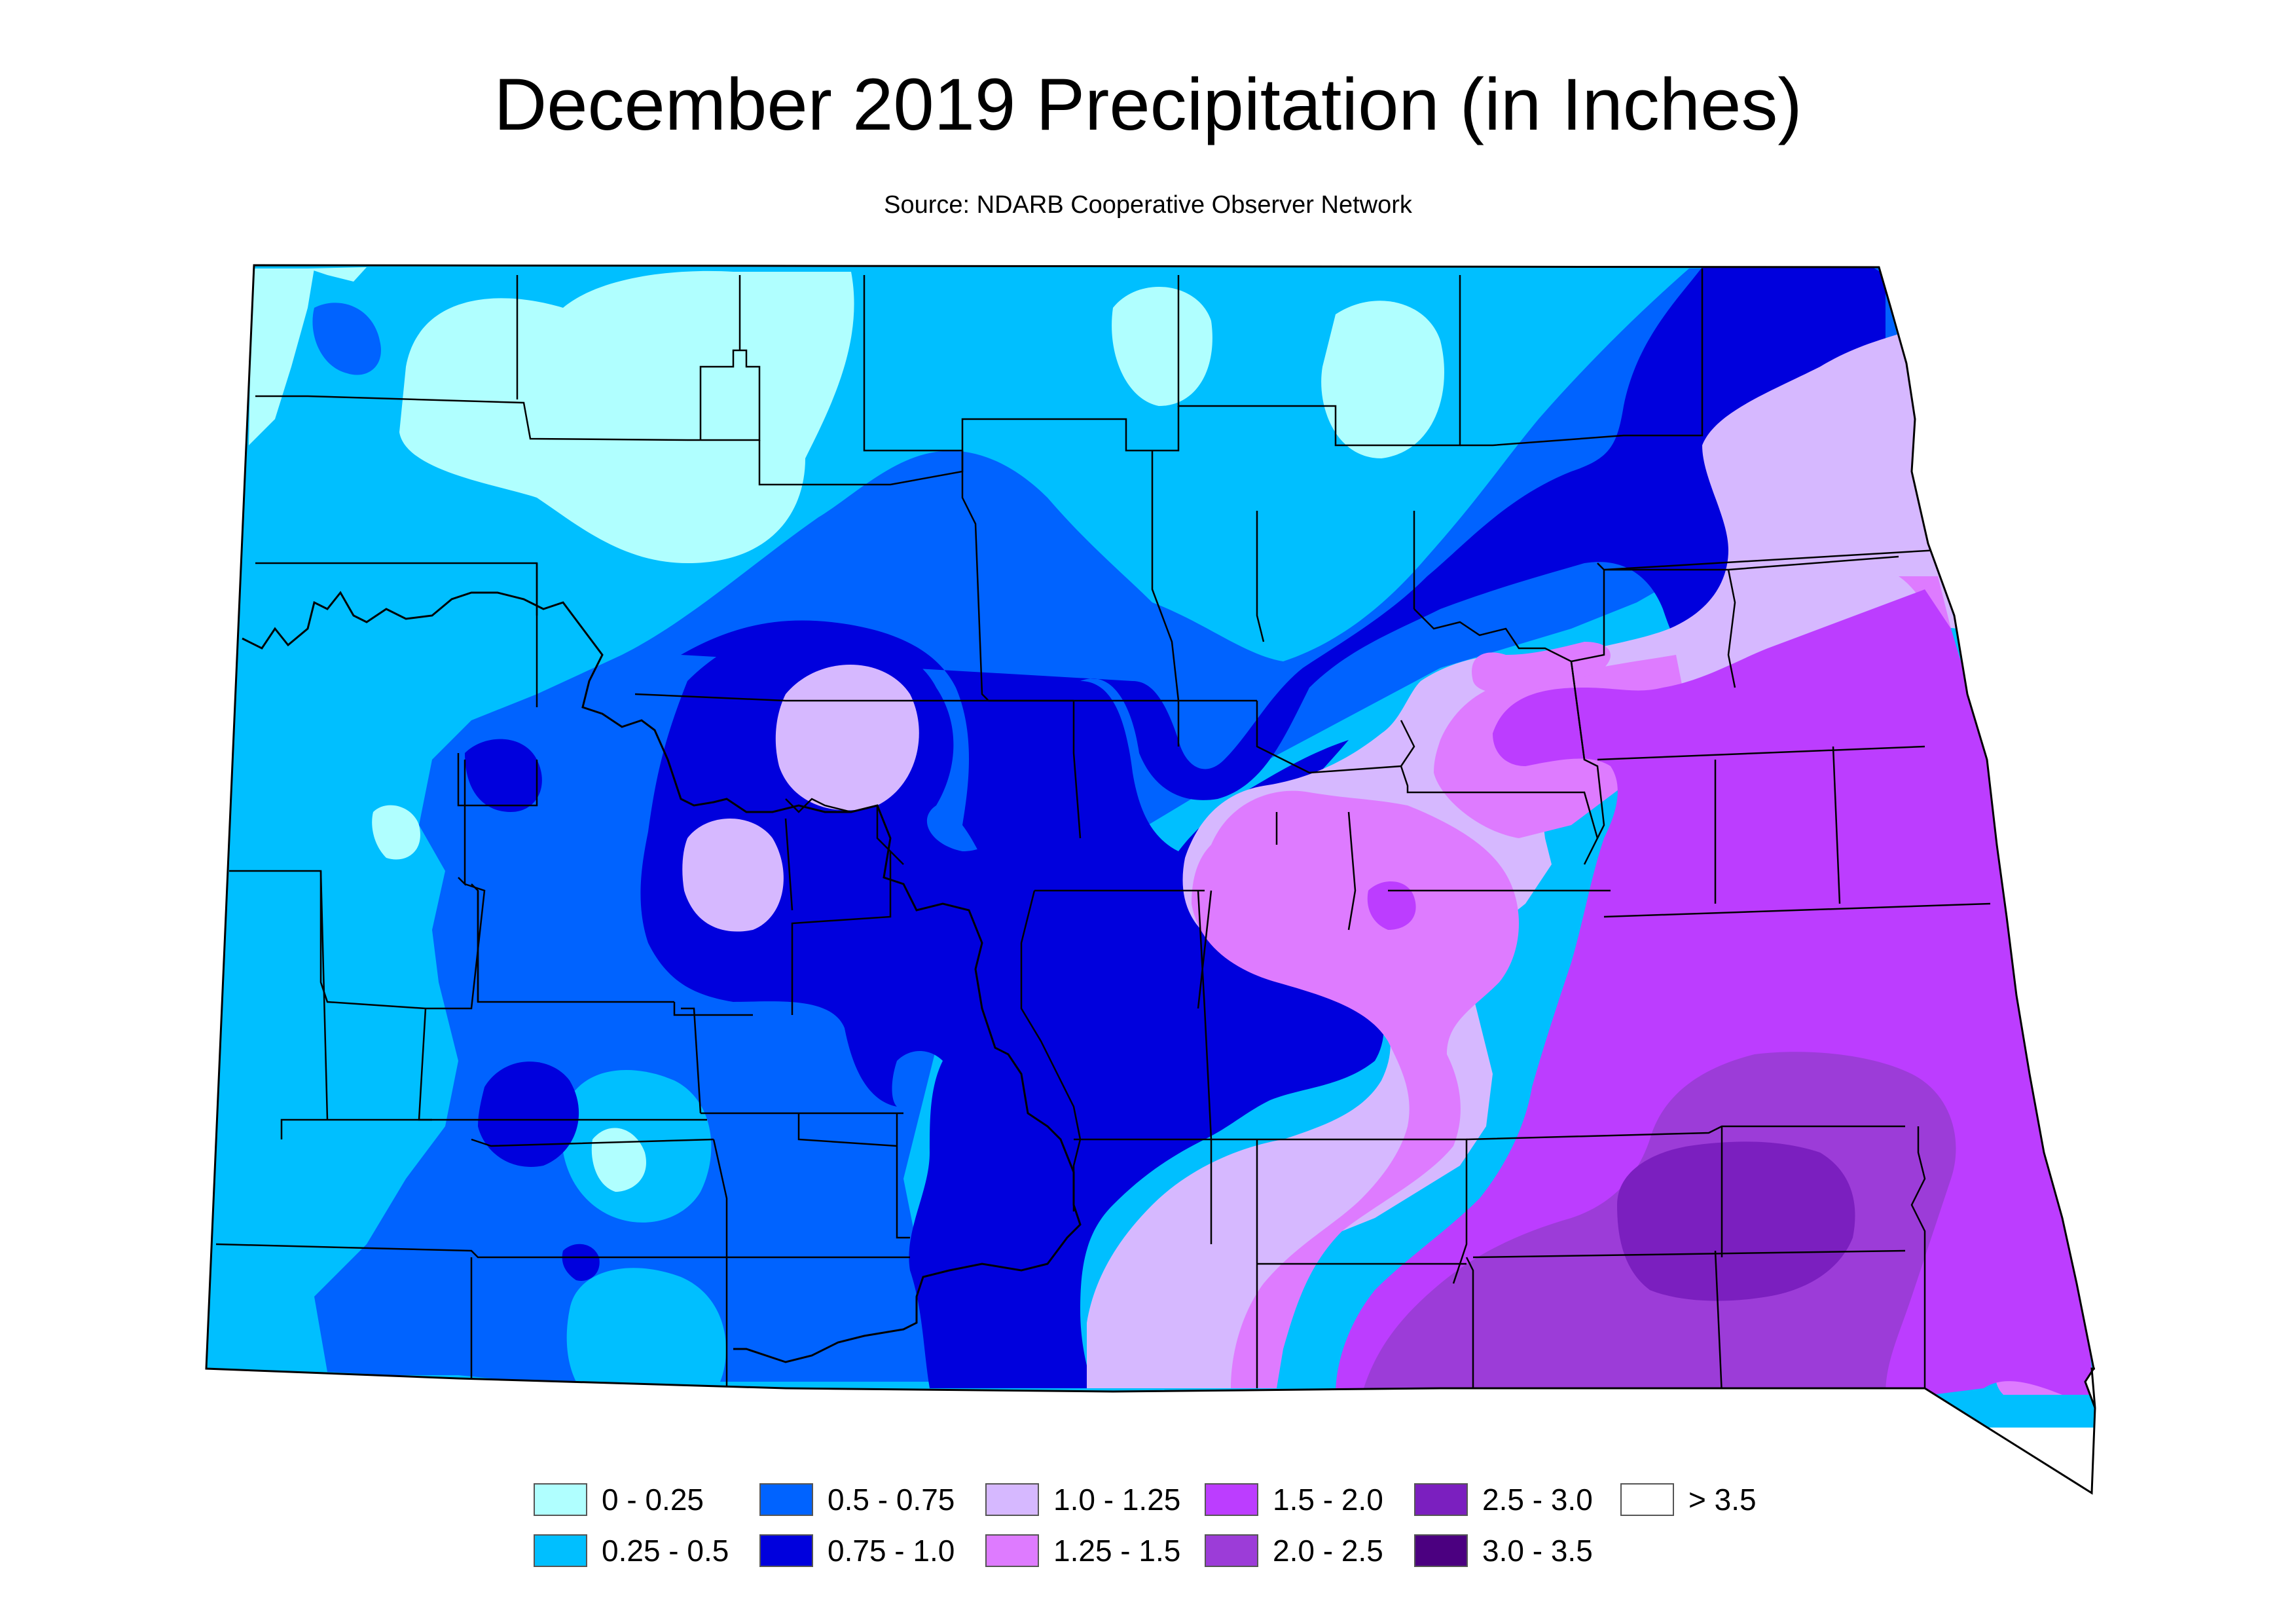 Image resolution: width=2296 pixels, height=1624 pixels. Describe the element at coordinates (1328, 1551) in the screenshot. I see `legend-label: 2.0 - 2.5` at that location.